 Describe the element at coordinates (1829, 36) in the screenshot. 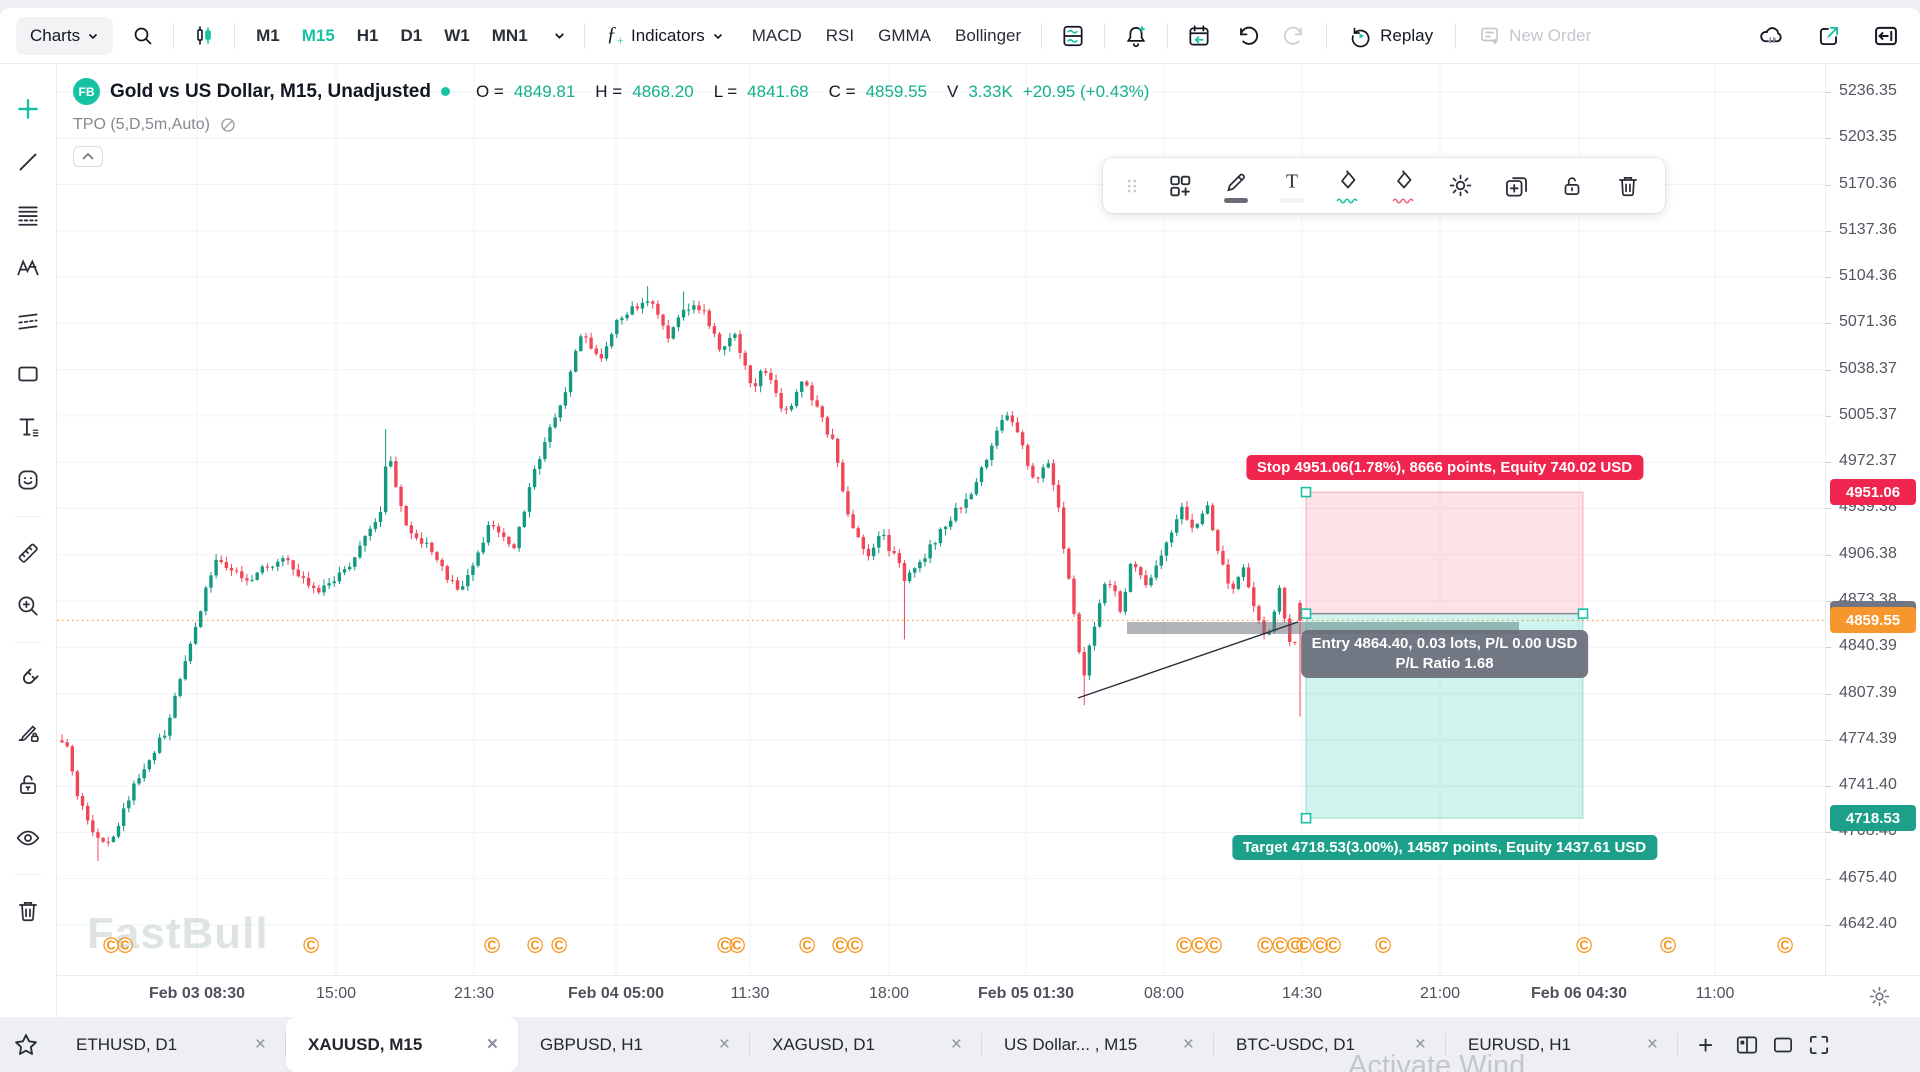

I see `share-button` at that location.